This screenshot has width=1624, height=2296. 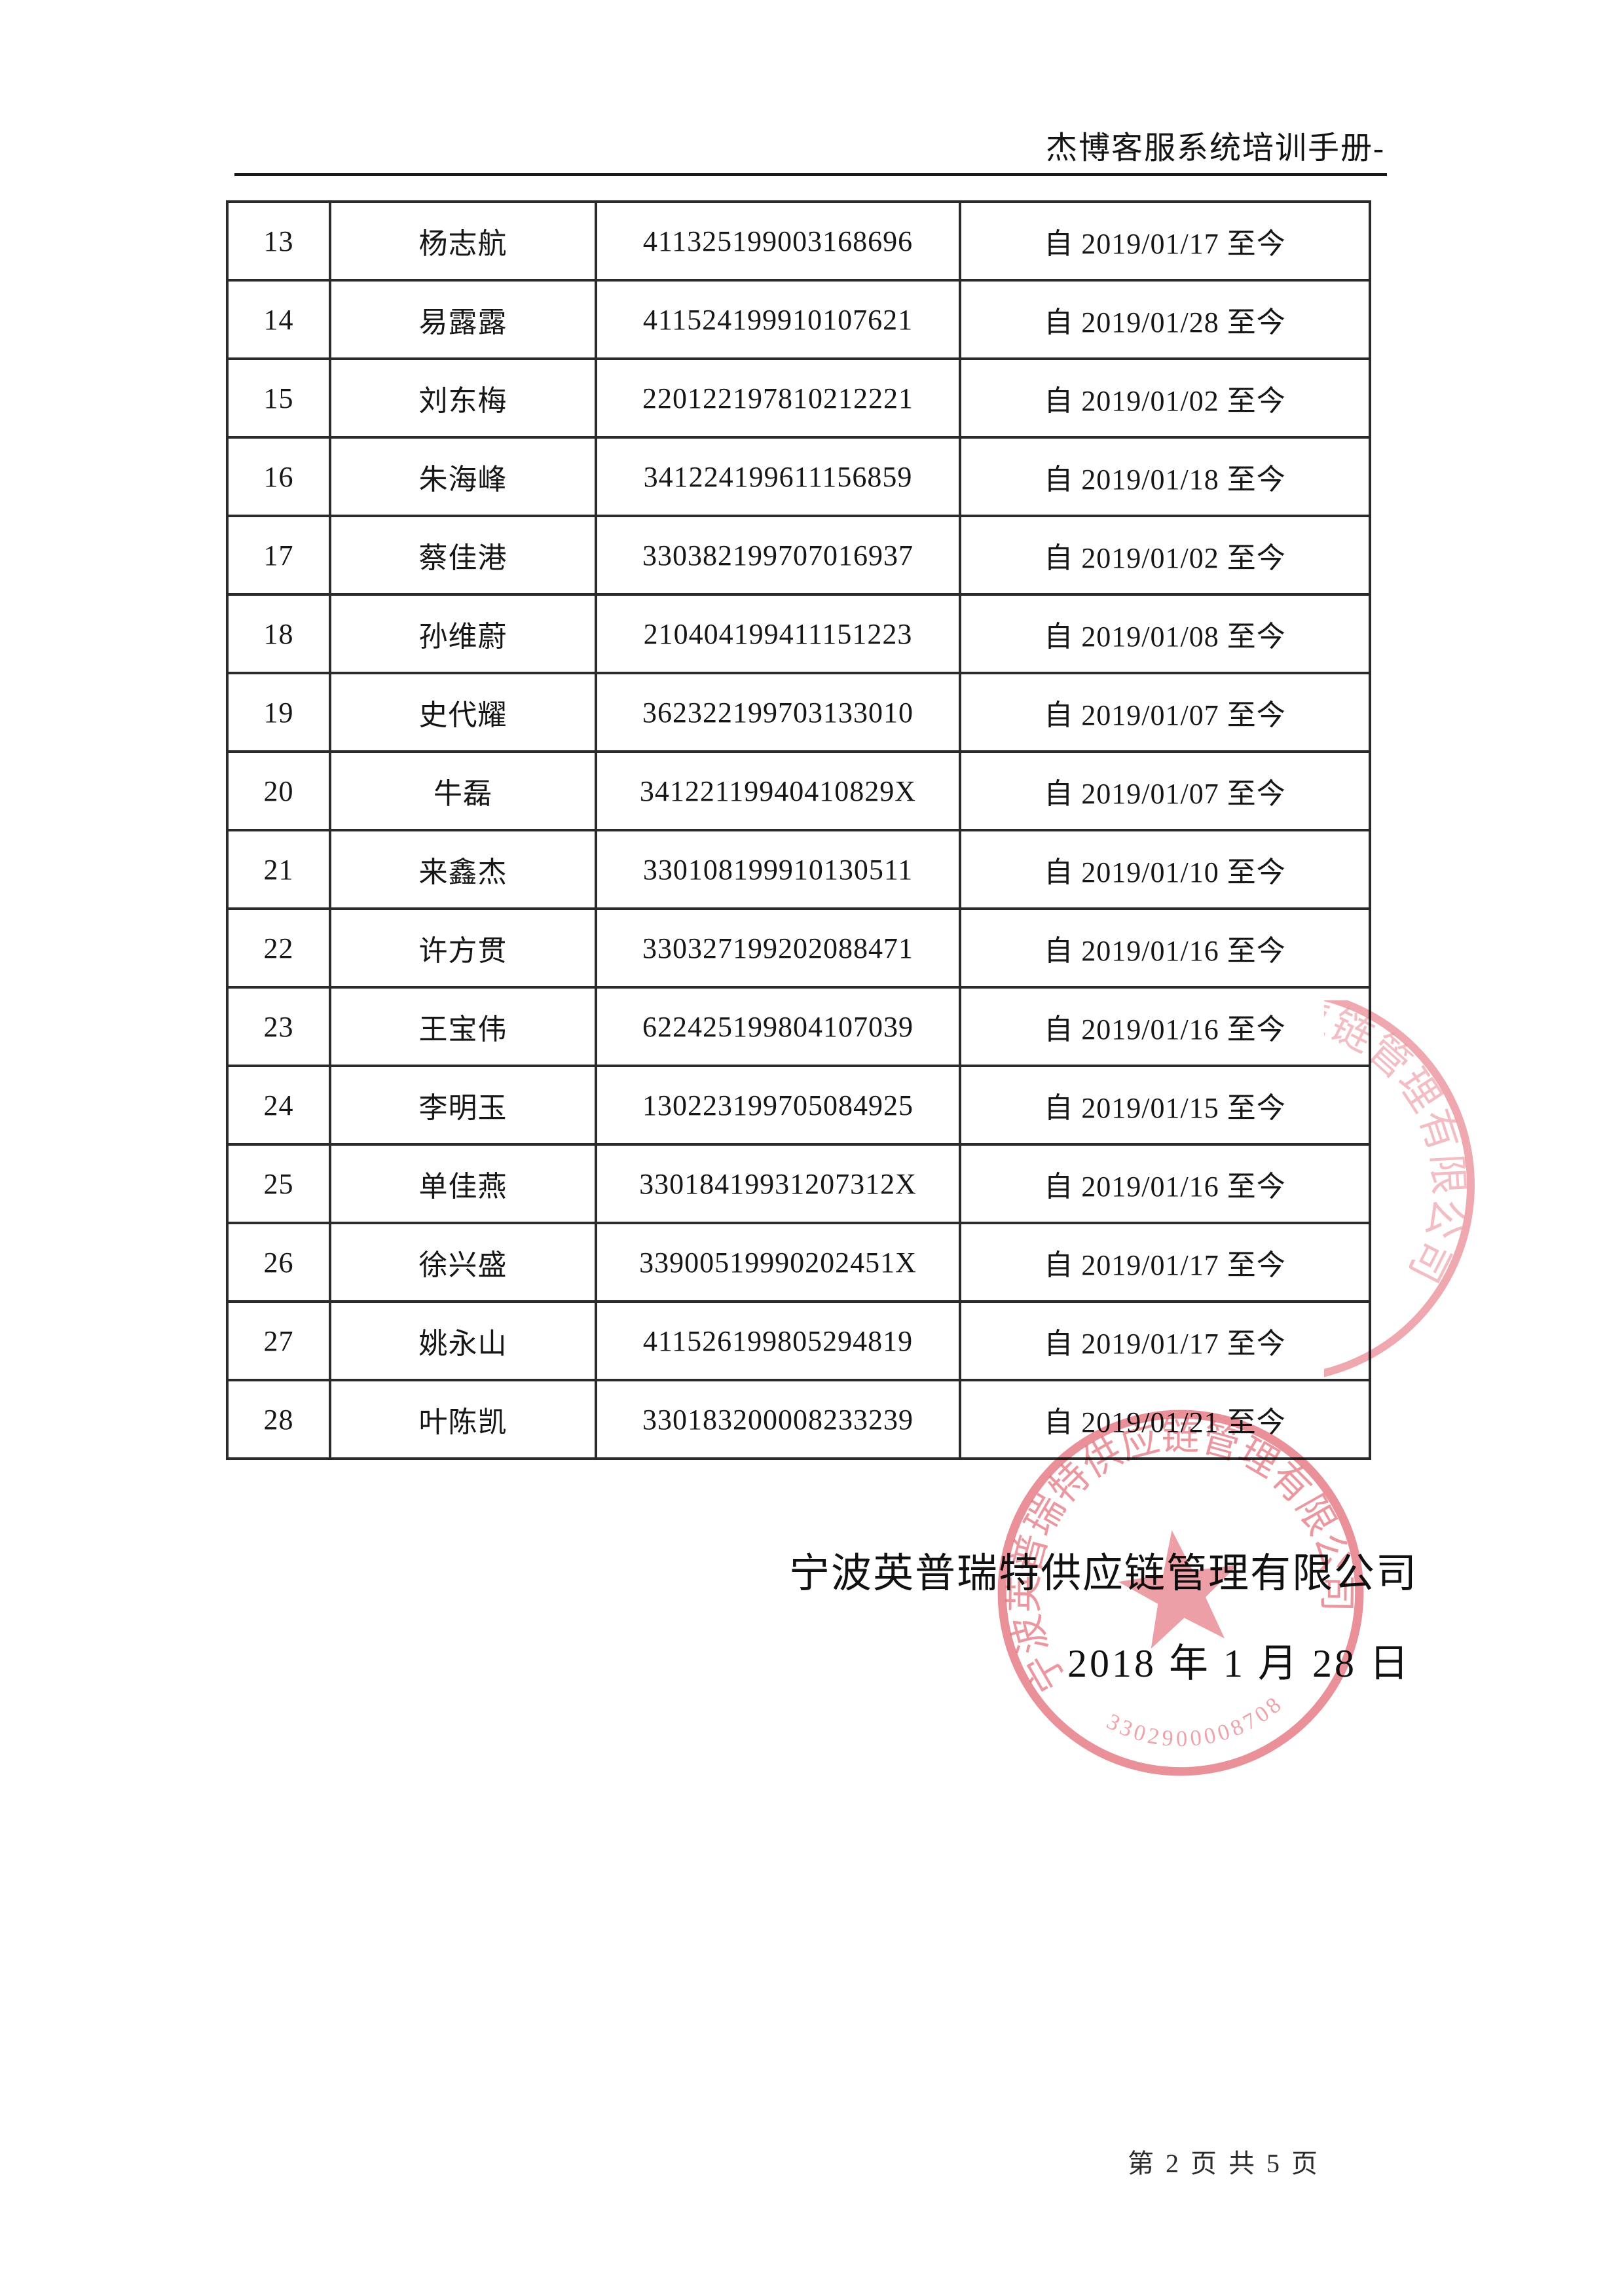 What do you see at coordinates (278, 790) in the screenshot?
I see `cell-index: 20` at bounding box center [278, 790].